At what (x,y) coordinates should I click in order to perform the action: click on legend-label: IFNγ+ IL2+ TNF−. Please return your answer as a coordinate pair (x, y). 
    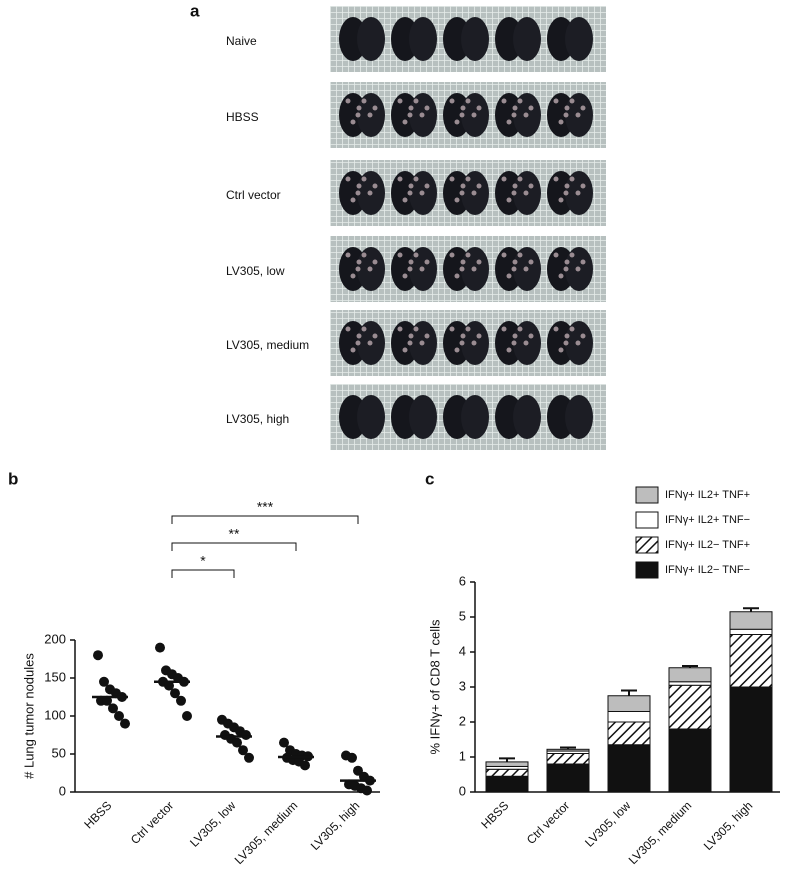
    Looking at the image, I should click on (707, 520).